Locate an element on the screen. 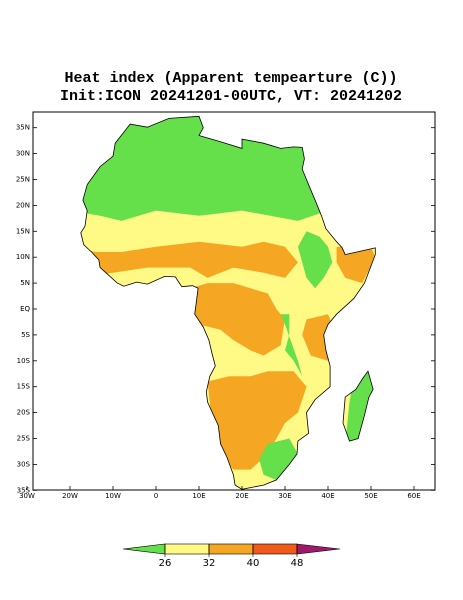  lon-label: 30W is located at coordinates (27, 496).